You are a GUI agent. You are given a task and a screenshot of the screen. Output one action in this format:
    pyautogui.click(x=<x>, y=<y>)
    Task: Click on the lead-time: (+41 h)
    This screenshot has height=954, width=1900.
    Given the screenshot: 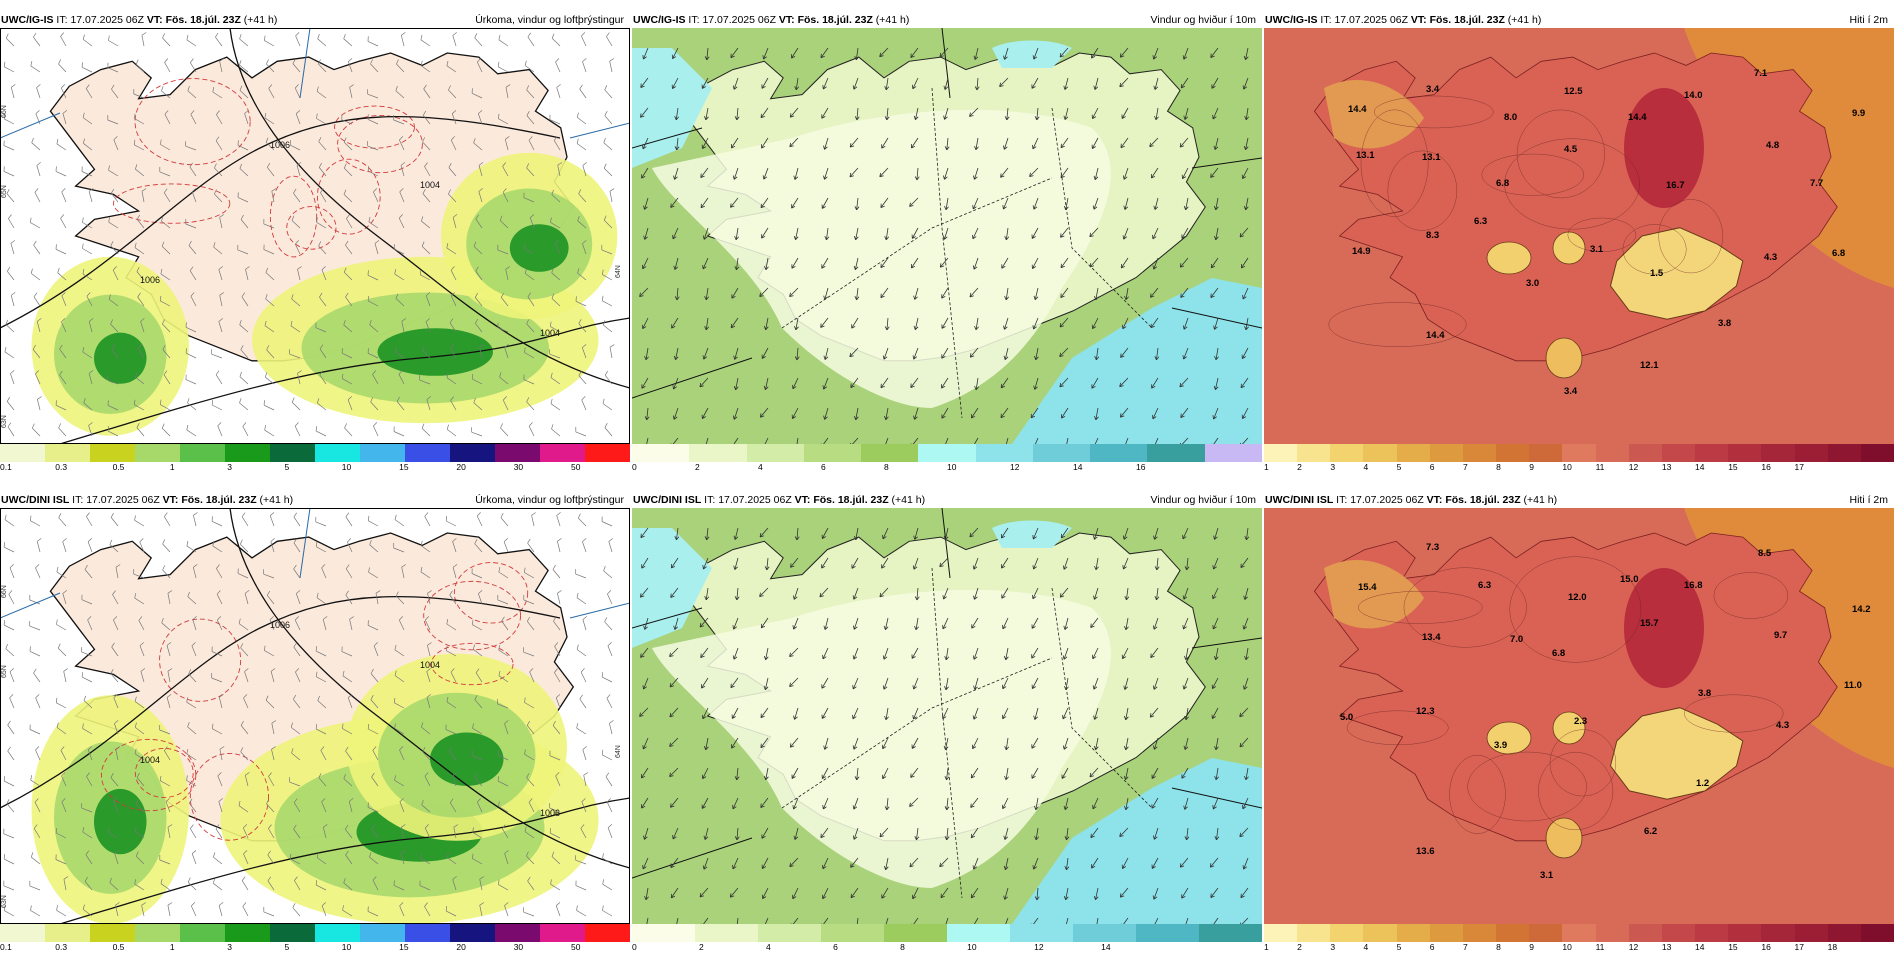 What is the action you would take?
    pyautogui.click(x=277, y=500)
    